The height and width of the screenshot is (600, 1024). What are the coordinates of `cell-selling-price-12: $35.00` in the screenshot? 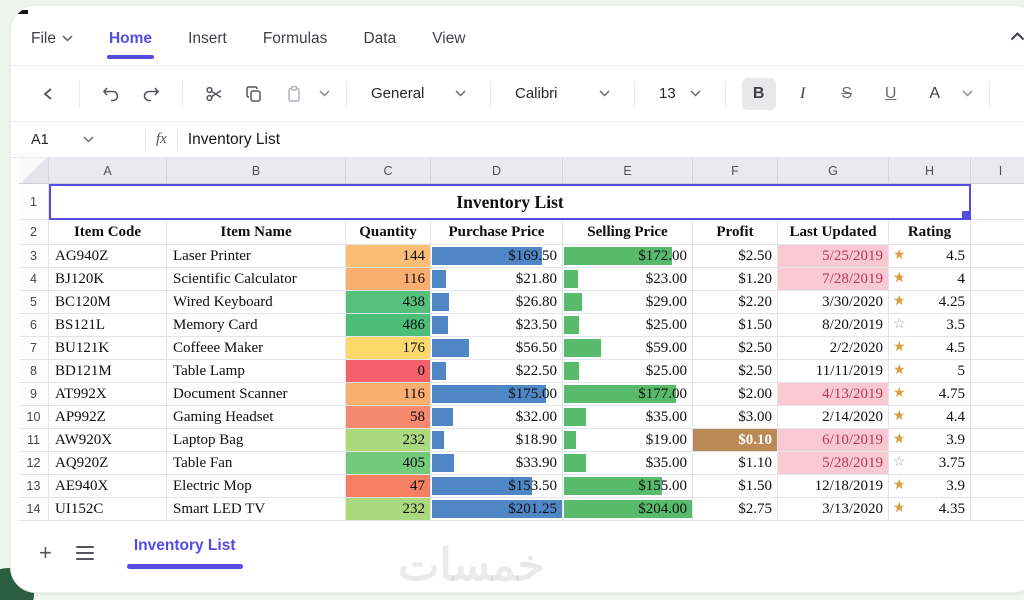 It's located at (628, 463).